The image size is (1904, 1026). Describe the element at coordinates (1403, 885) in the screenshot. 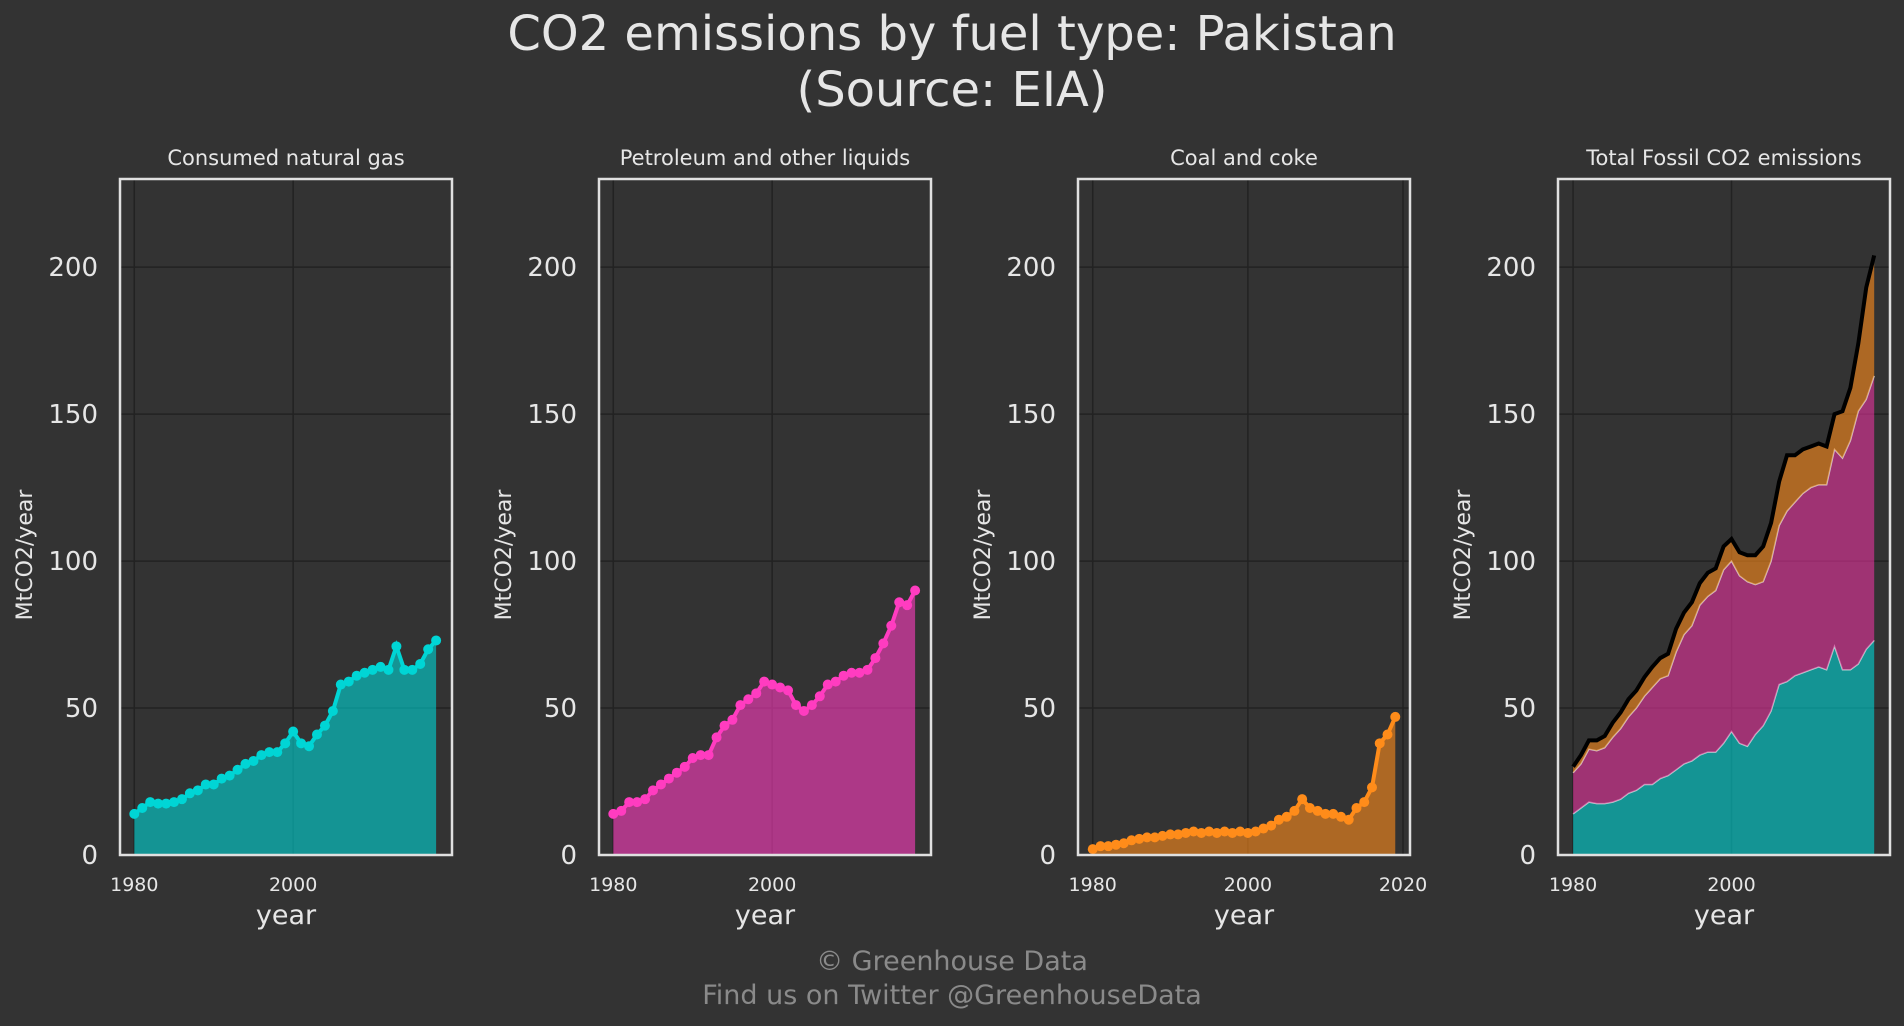

I see `x-tick-label: 2020` at that location.